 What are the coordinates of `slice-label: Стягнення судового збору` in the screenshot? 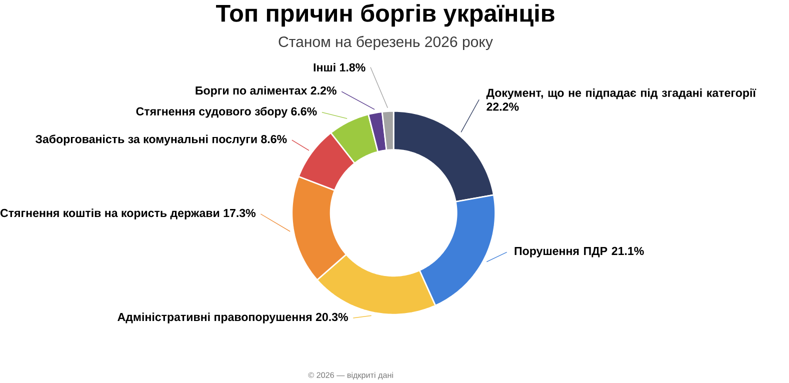 It's located at (212, 112).